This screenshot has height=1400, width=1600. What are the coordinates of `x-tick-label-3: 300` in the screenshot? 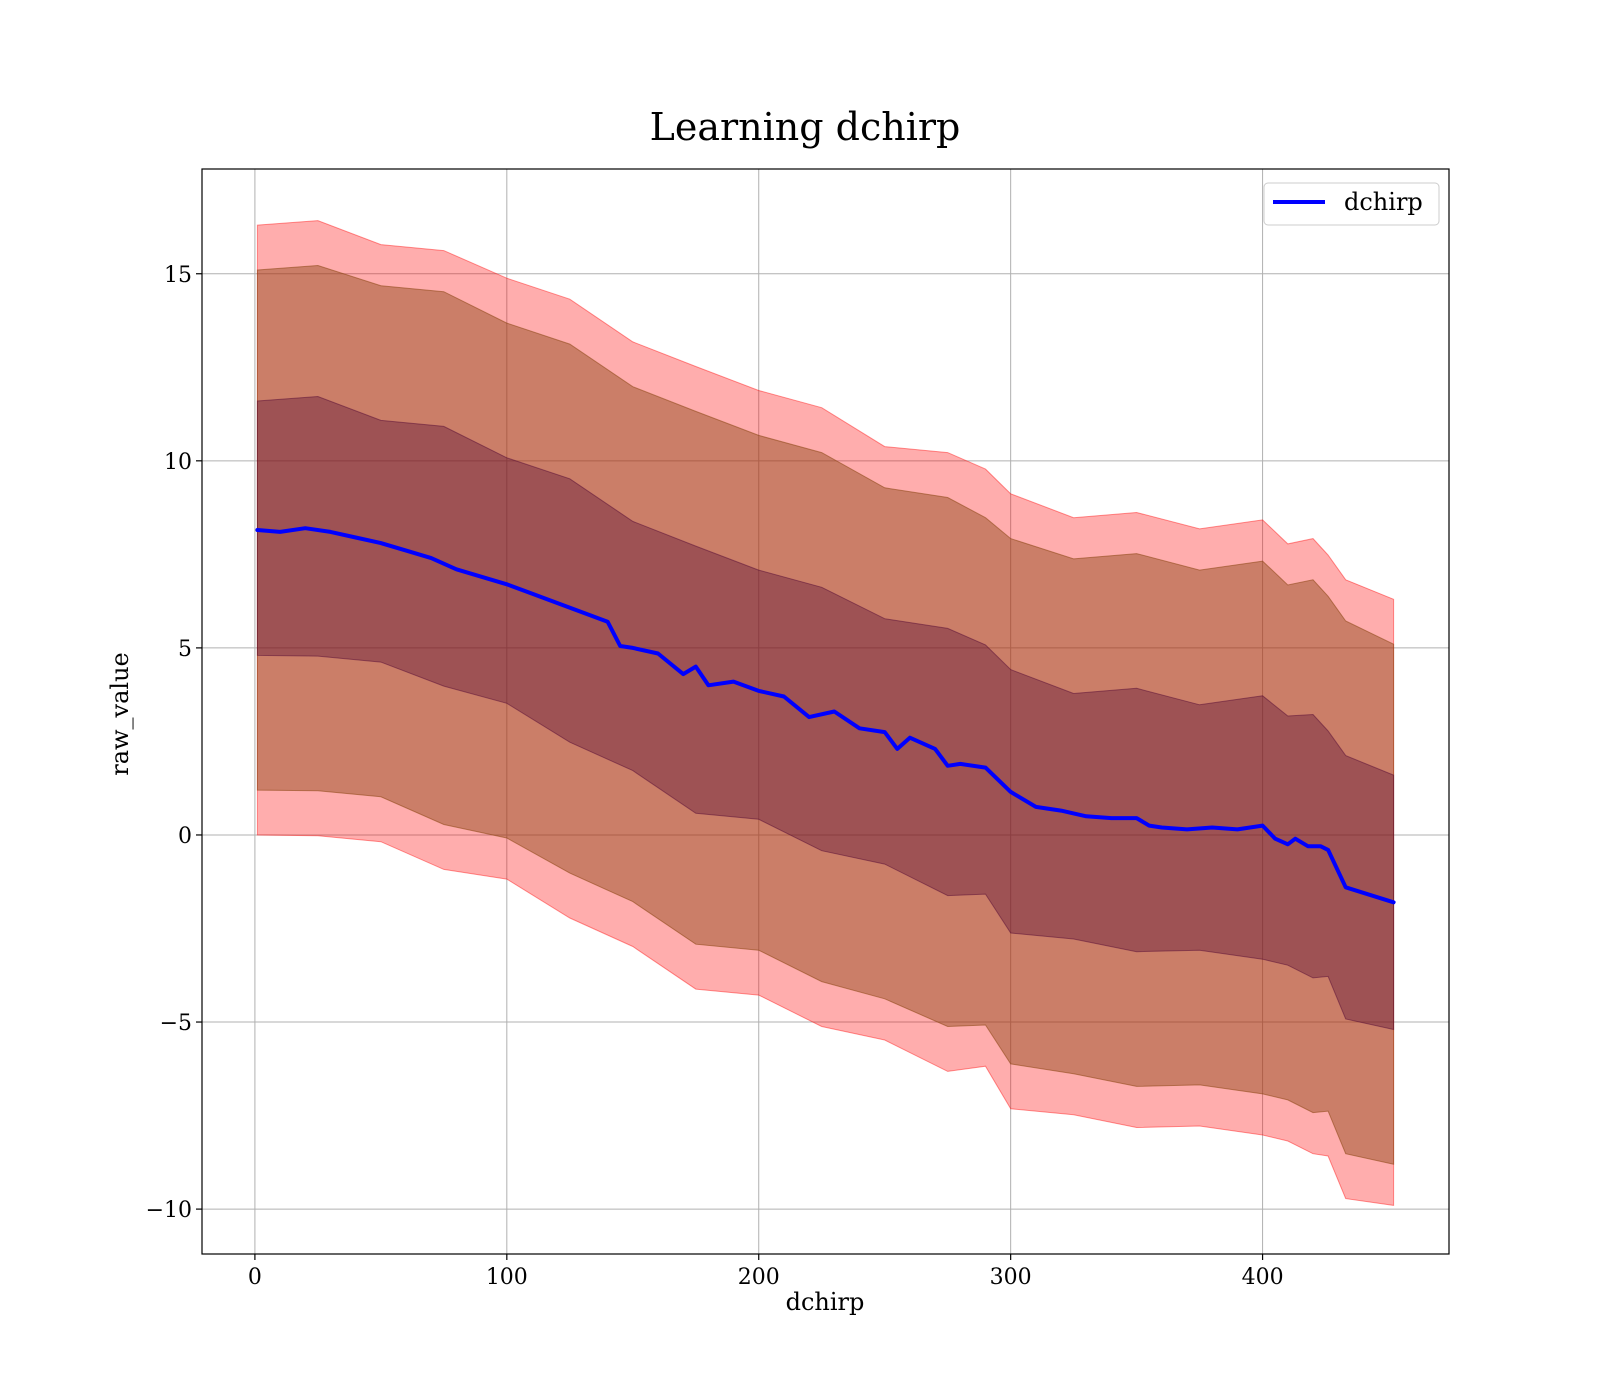 It's located at (1011, 1277).